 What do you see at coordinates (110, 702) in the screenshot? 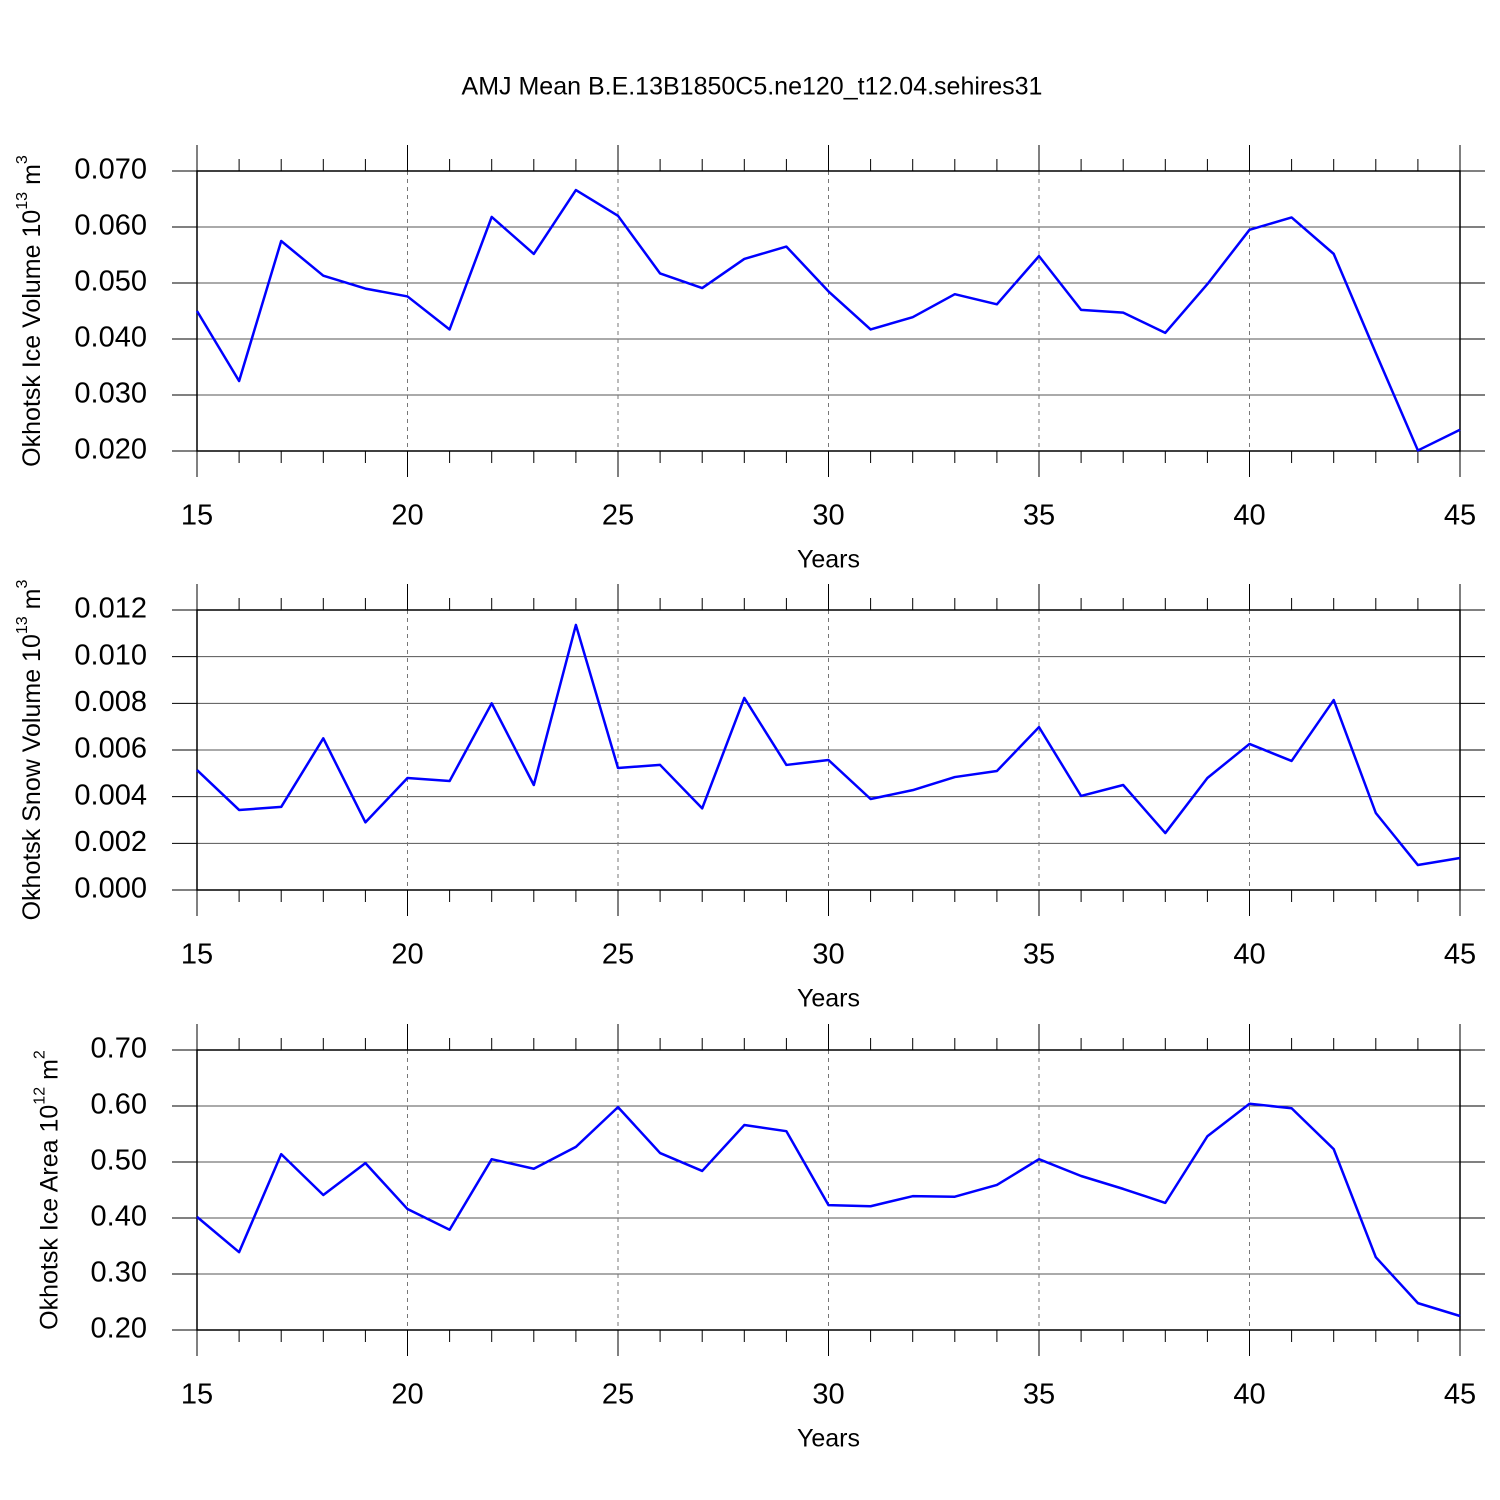
I see `y-tick-label: 0.008` at bounding box center [110, 702].